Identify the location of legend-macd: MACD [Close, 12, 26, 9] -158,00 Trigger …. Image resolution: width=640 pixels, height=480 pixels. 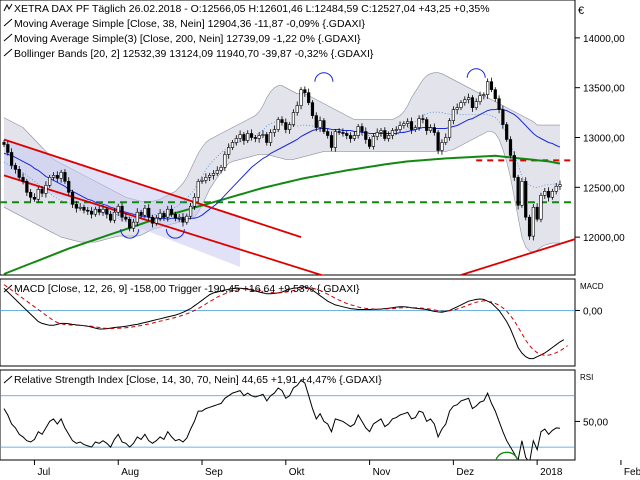
(187, 289).